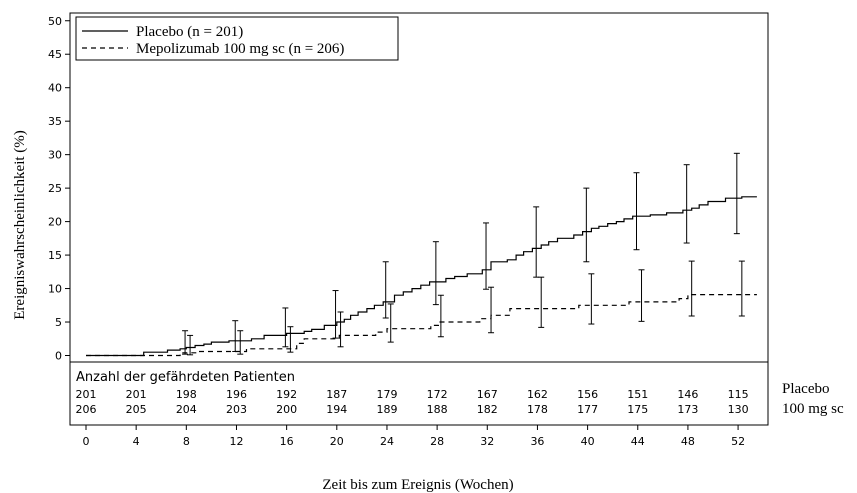 This screenshot has height=493, width=857. What do you see at coordinates (688, 441) in the screenshot?
I see `x-tick-label: 48` at bounding box center [688, 441].